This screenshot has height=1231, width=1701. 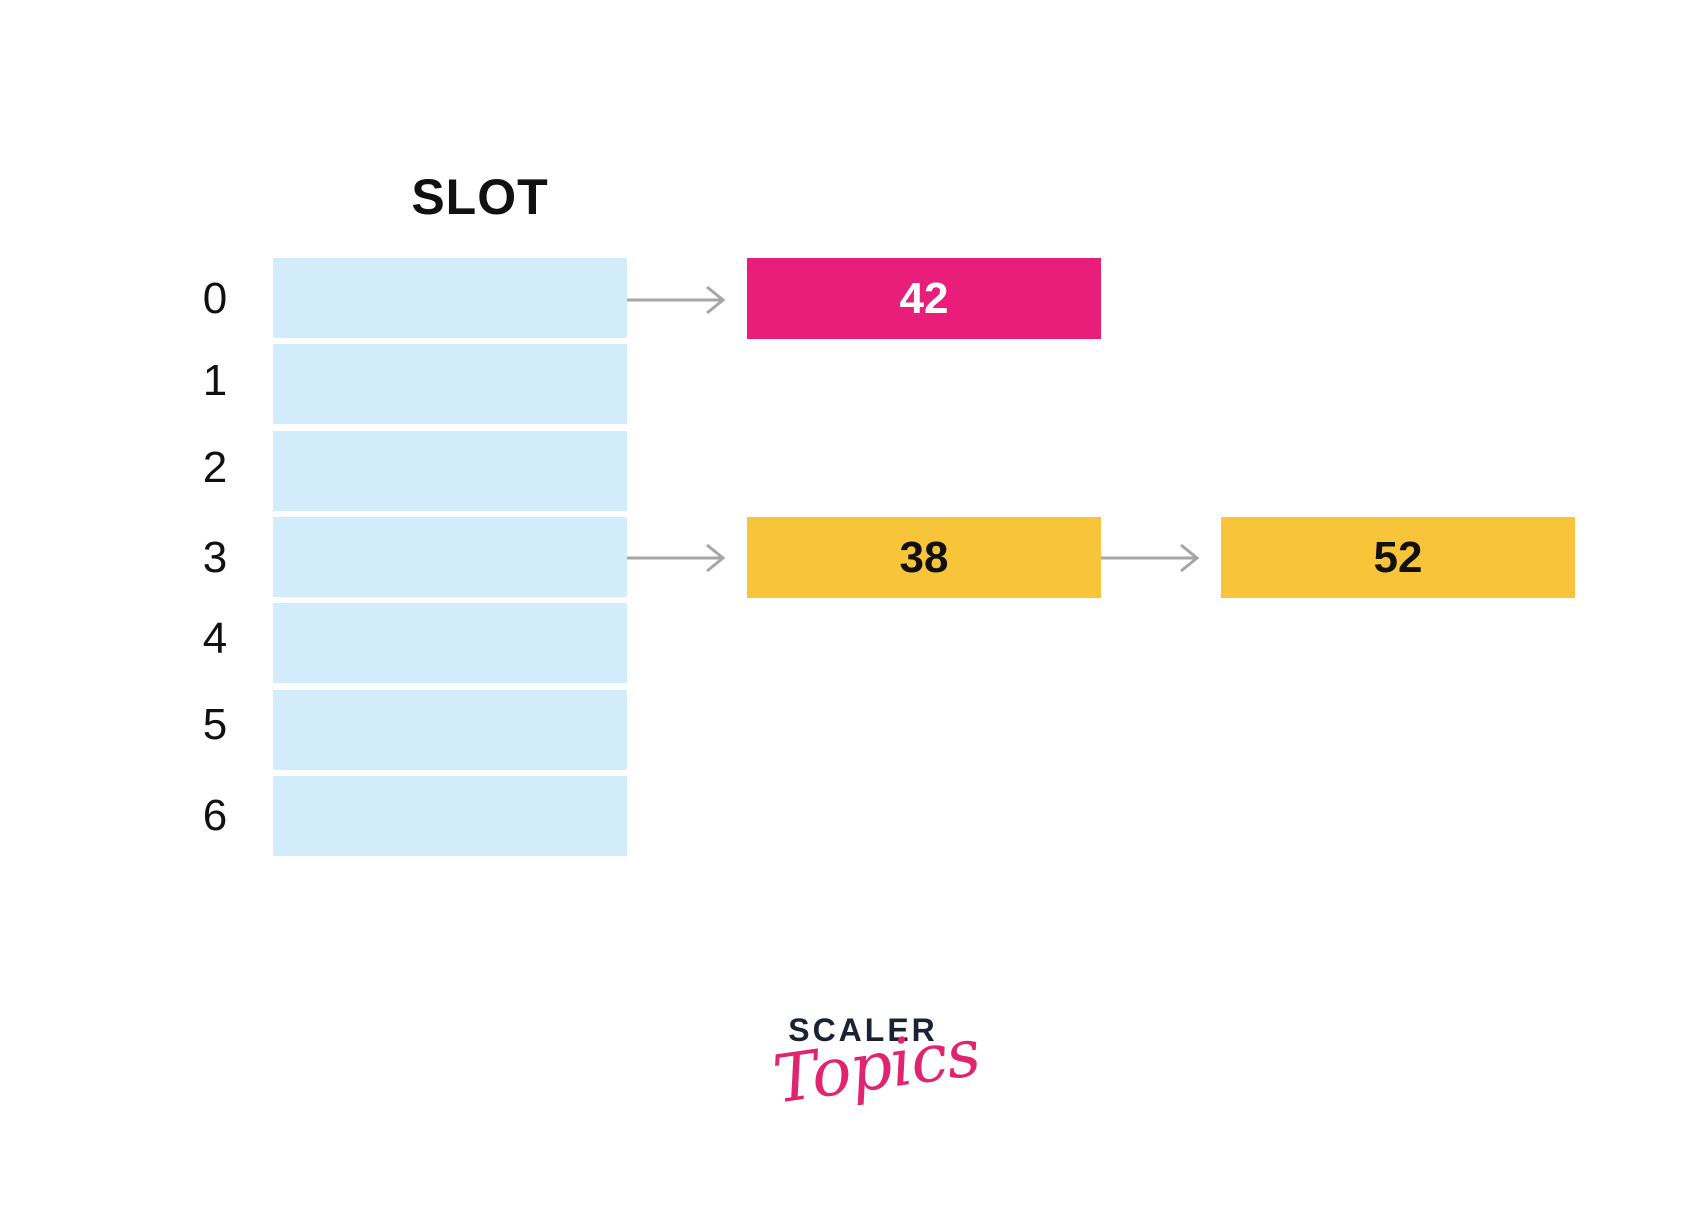 What do you see at coordinates (215, 815) in the screenshot?
I see `slot-index-6: 6` at bounding box center [215, 815].